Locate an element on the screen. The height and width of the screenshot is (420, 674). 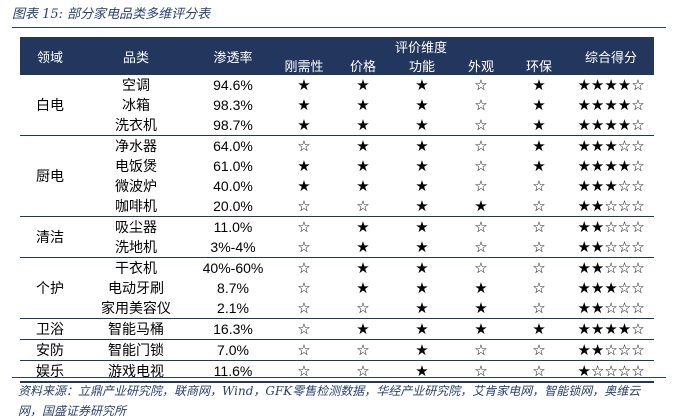
category-cell: 冰箱 is located at coordinates (136, 106).